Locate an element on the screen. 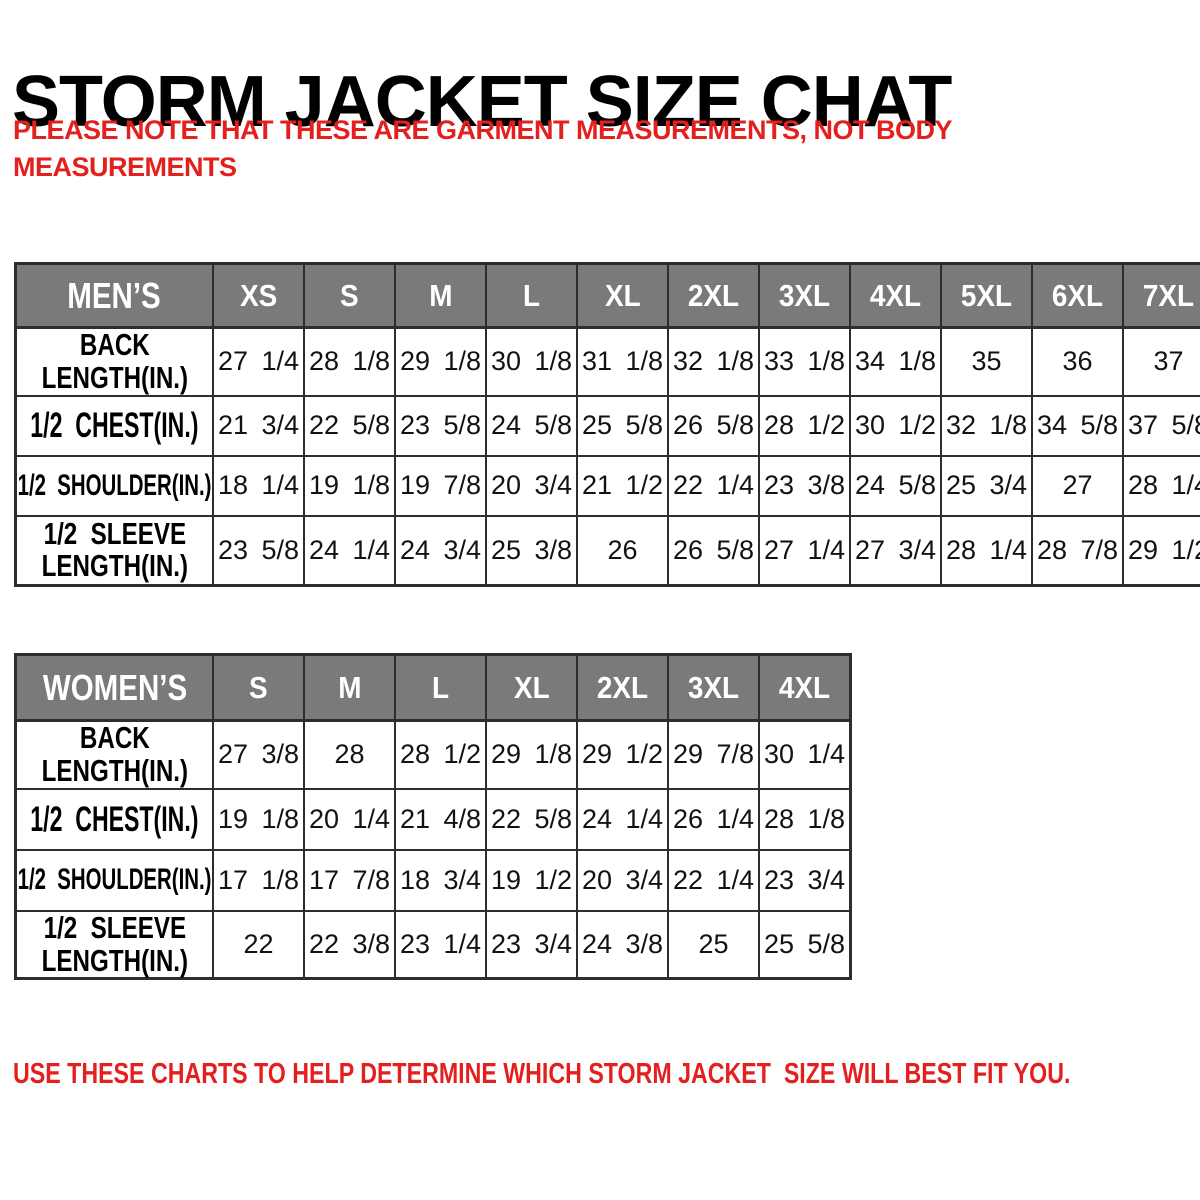 This screenshot has width=1200, height=1200. measurement-value-cell-wrap: 21 4/8 is located at coordinates (440, 819).